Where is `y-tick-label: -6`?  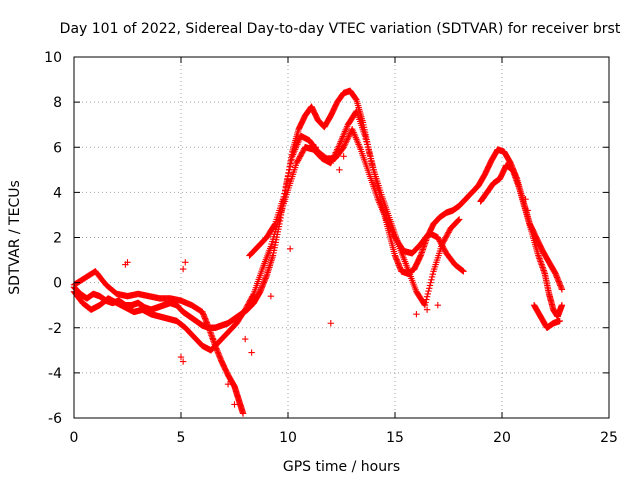
y-tick-label: -6 is located at coordinates (55, 419).